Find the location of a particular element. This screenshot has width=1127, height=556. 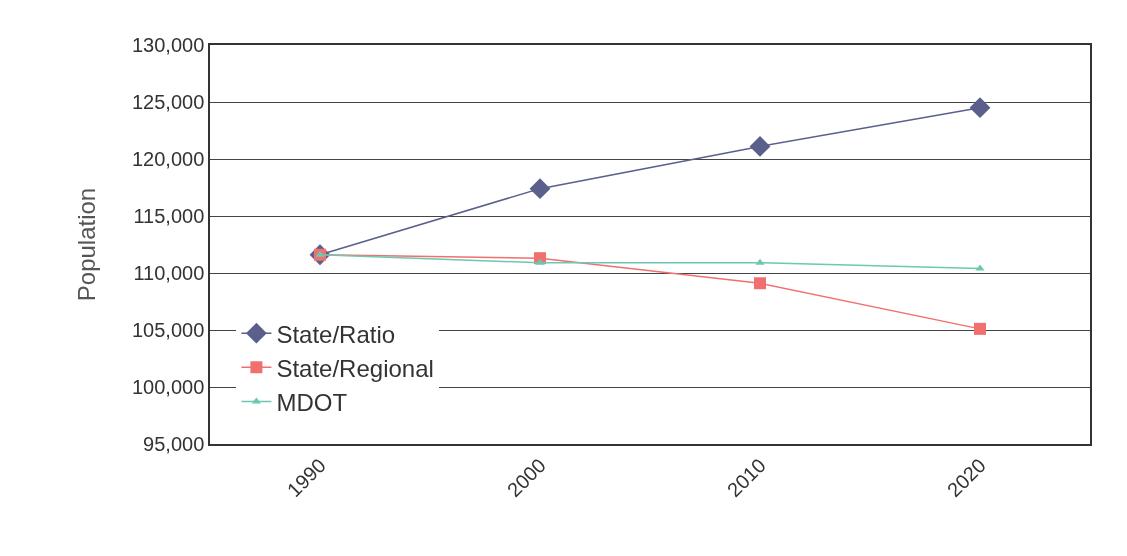

legend-label: State/Ratio is located at coordinates (336, 334).